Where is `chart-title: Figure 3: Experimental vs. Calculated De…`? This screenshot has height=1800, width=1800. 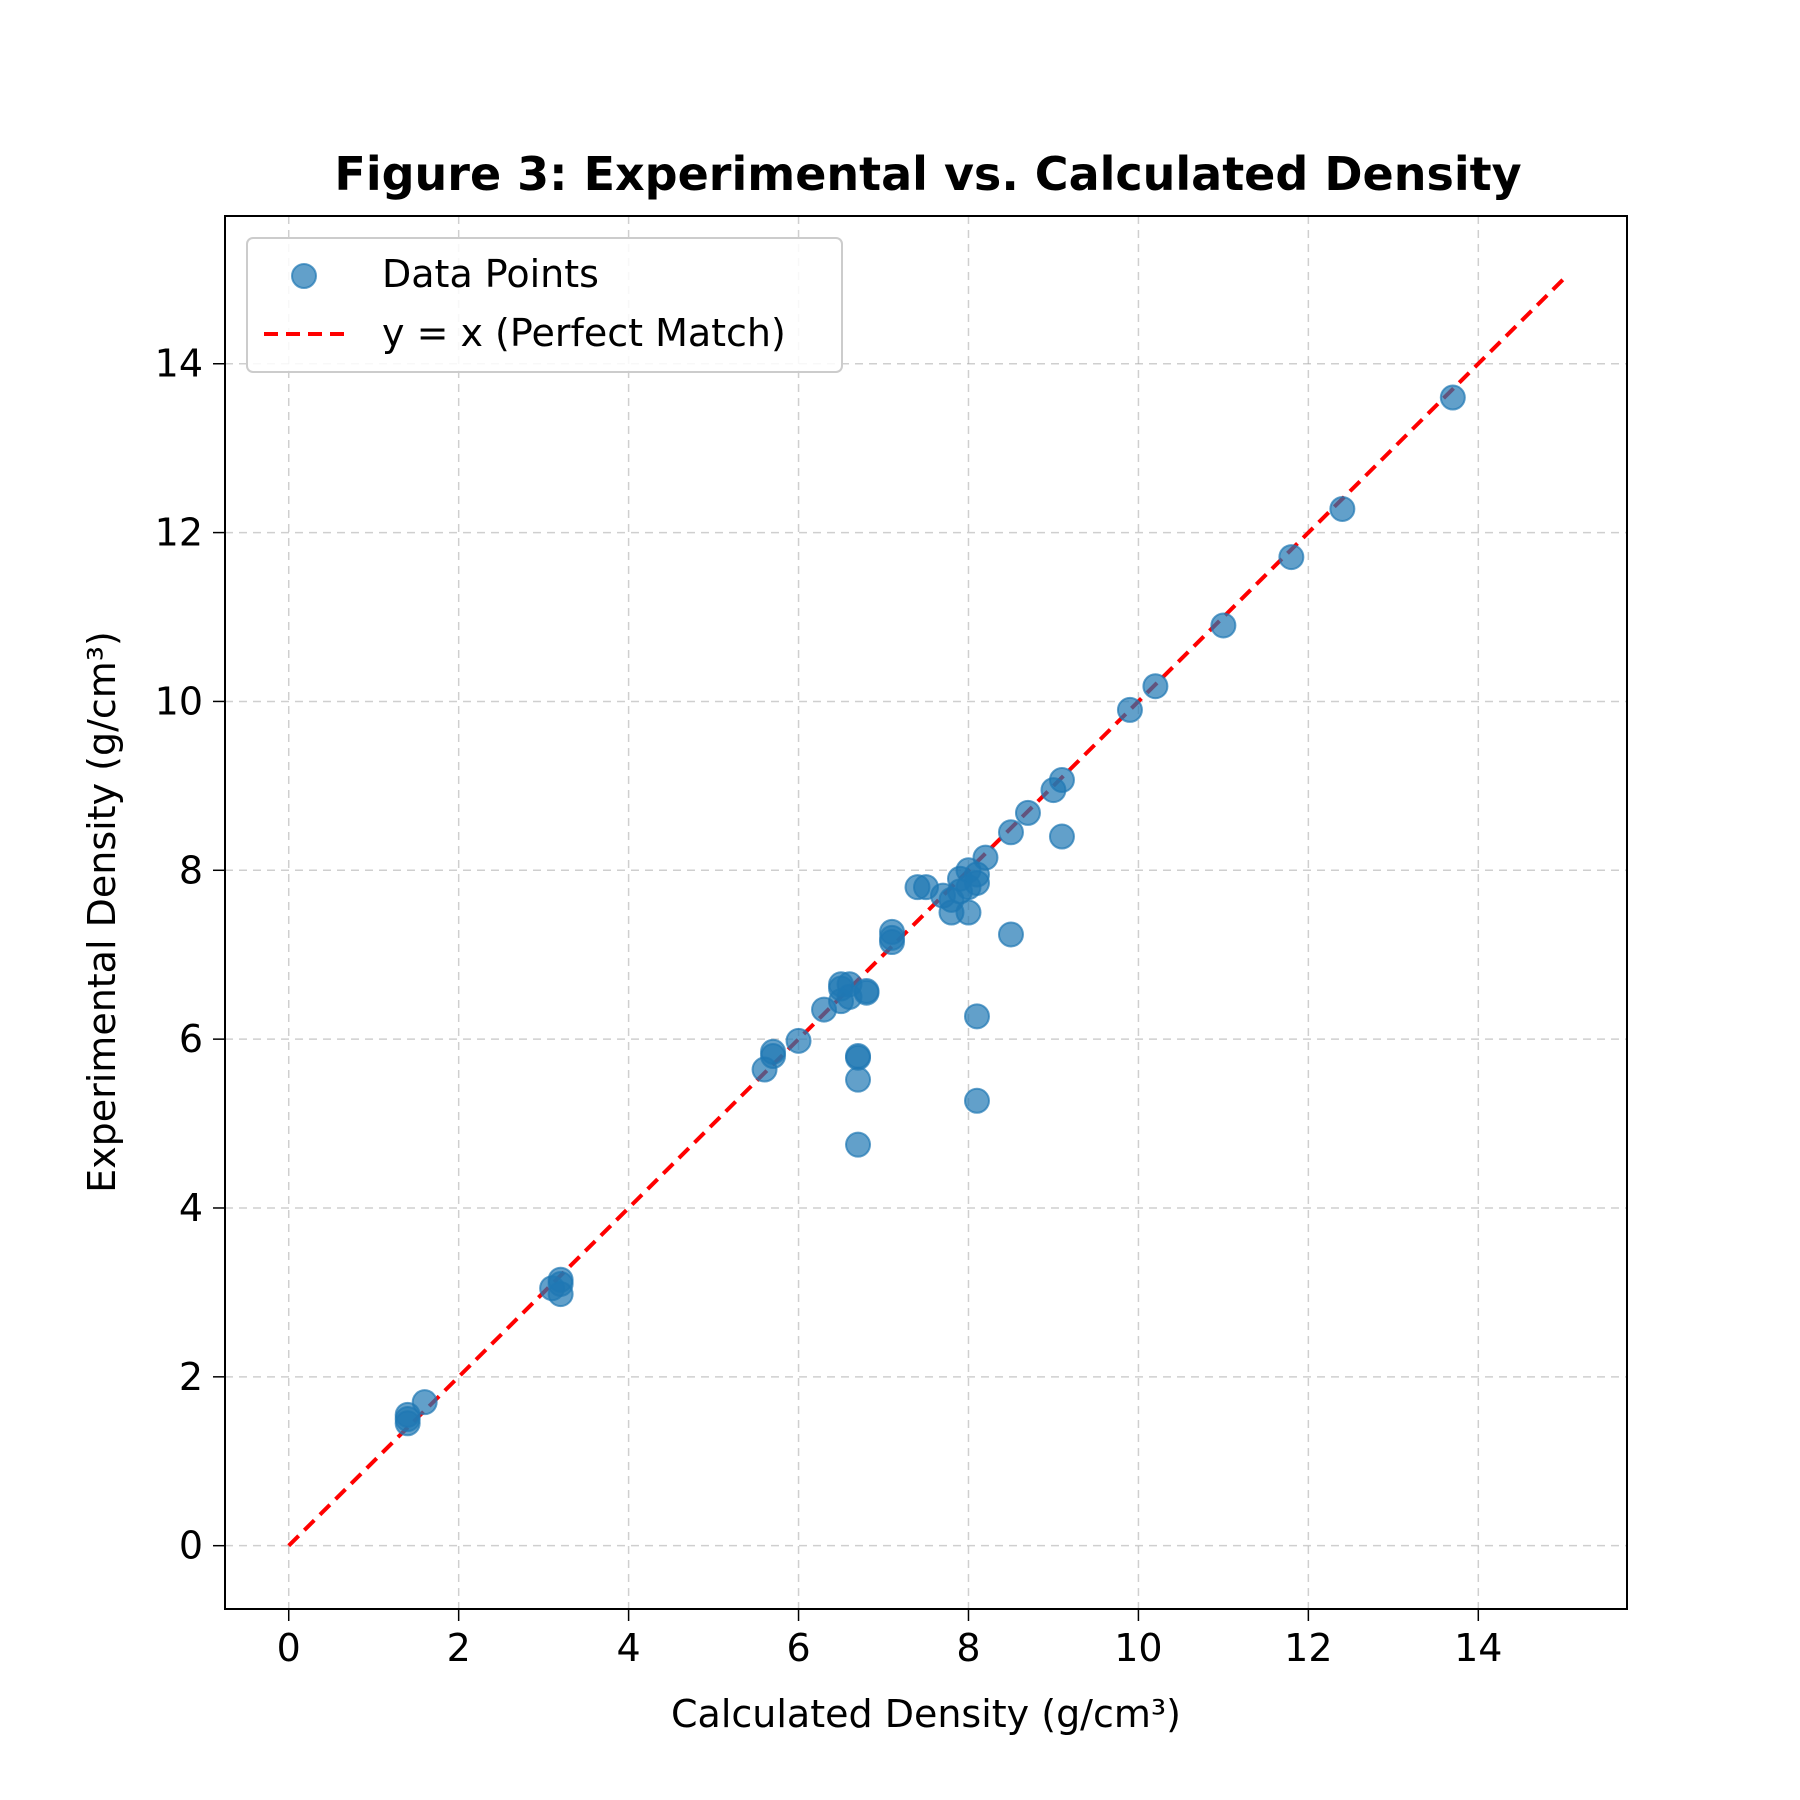
chart-title: Figure 3: Experimental vs. Calculated De… is located at coordinates (927, 174).